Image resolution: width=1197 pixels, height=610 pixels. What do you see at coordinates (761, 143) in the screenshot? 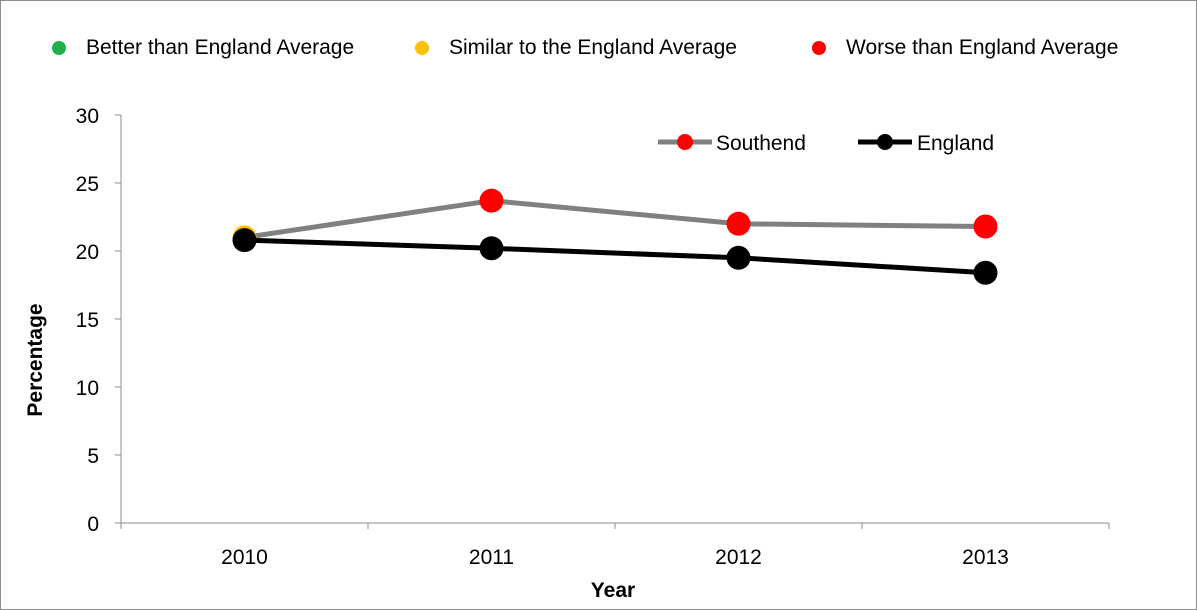
I see `legend-label-southend: Southend` at bounding box center [761, 143].